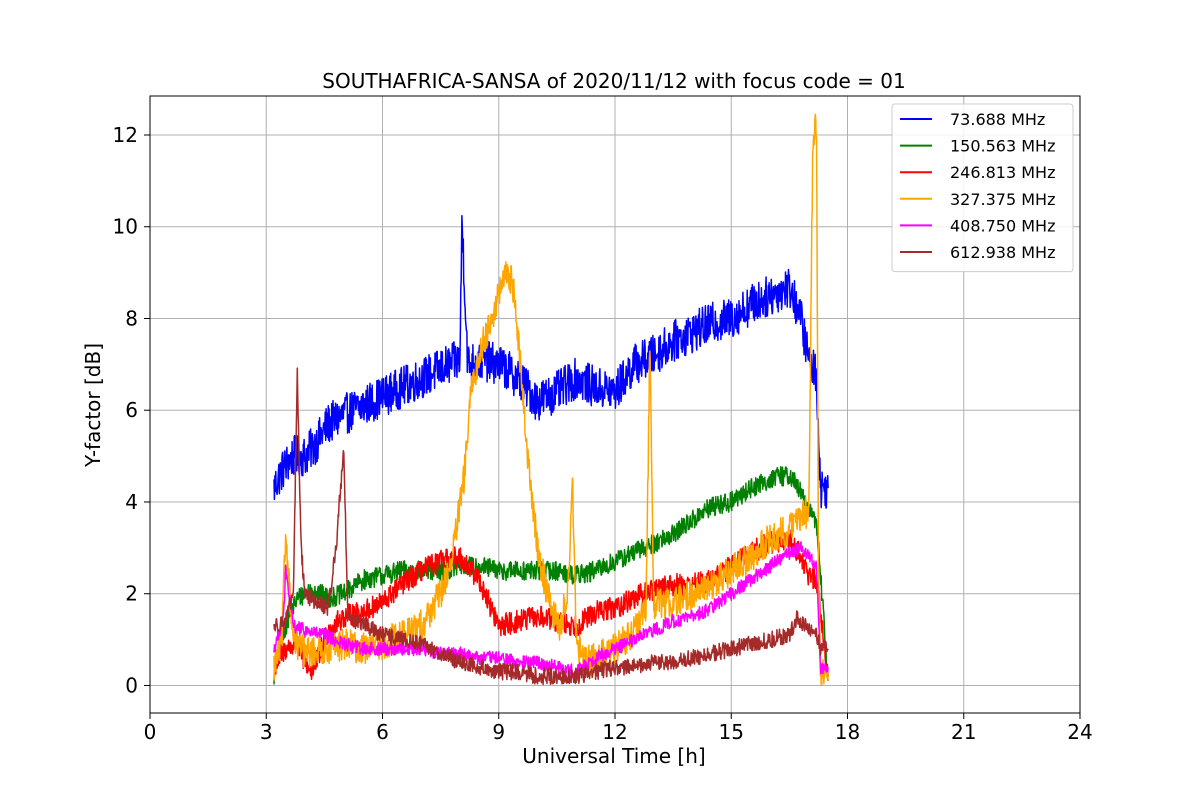  Describe the element at coordinates (997, 119) in the screenshot. I see `legend-label: 73.688 MHz` at that location.